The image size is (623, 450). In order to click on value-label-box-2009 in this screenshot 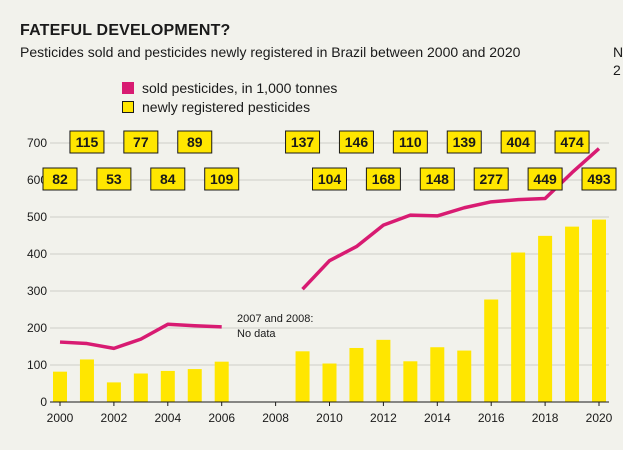, I will do `click(303, 142)`.